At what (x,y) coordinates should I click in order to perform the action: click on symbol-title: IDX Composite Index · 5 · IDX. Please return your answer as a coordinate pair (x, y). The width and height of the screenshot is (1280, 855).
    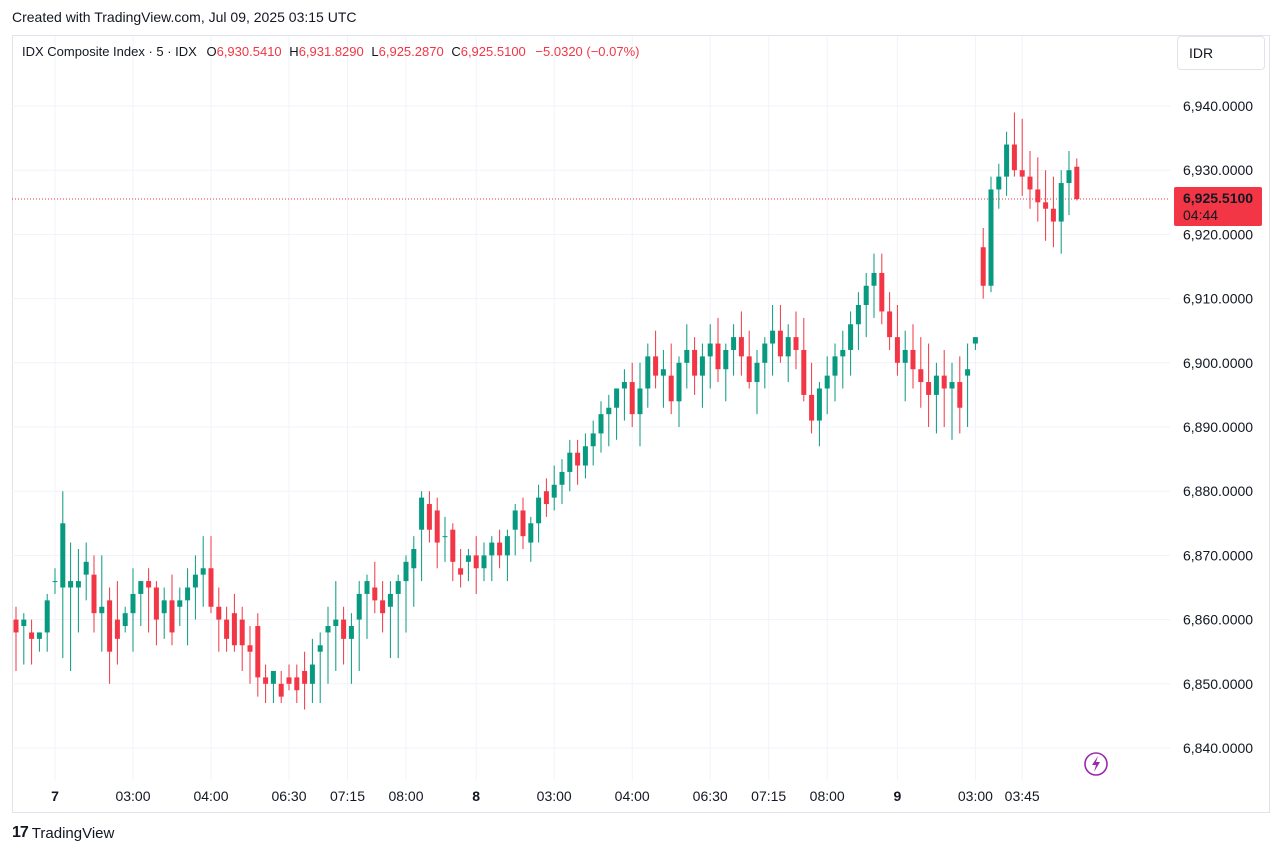
    Looking at the image, I should click on (109, 51).